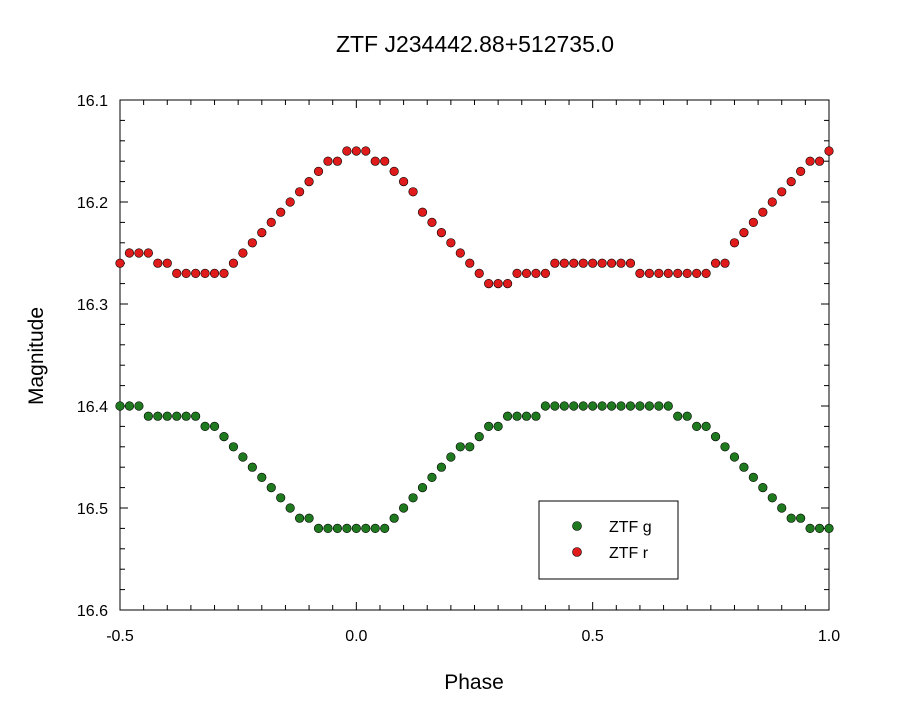 The height and width of the screenshot is (720, 900). I want to click on y-tick-label: 16.3, so click(92, 305).